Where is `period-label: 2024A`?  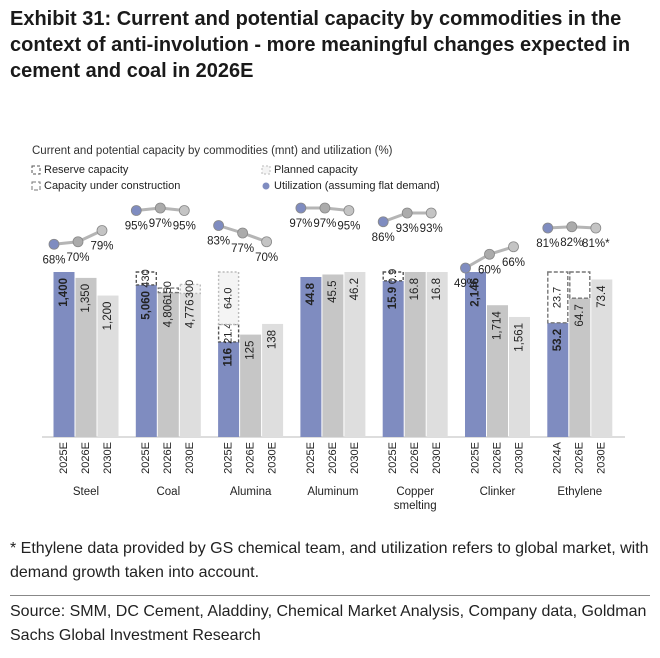 period-label: 2024A is located at coordinates (558, 457).